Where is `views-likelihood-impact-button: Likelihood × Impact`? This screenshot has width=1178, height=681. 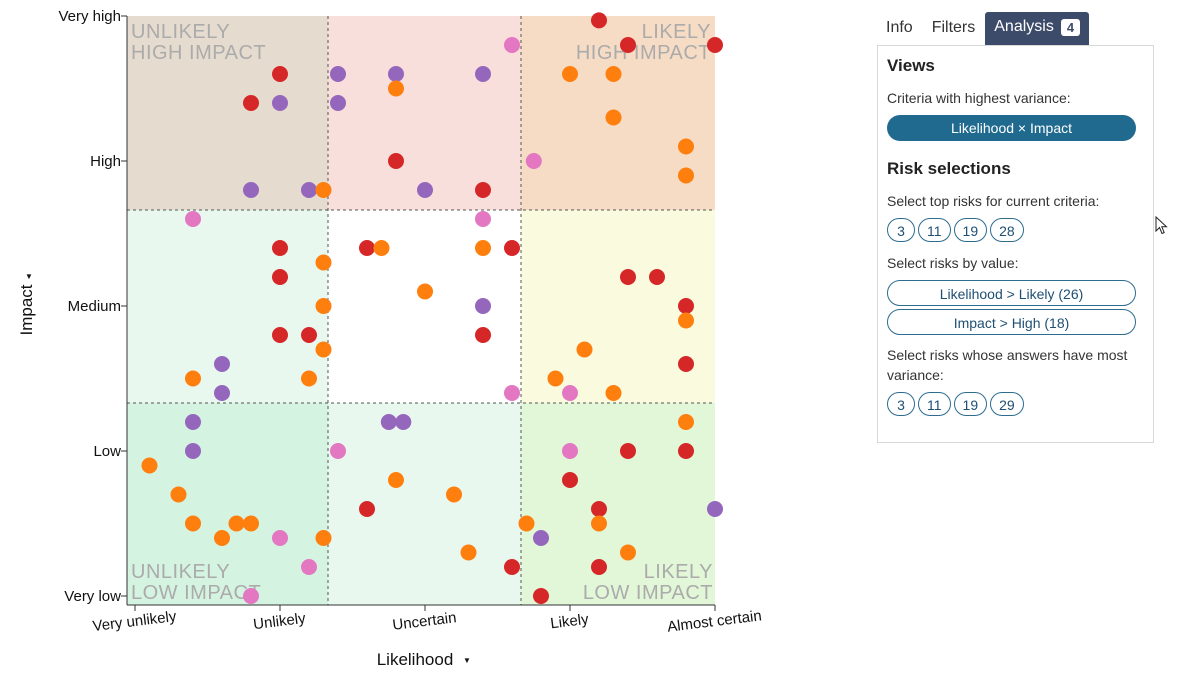
views-likelihood-impact-button: Likelihood × Impact is located at coordinates (1011, 128).